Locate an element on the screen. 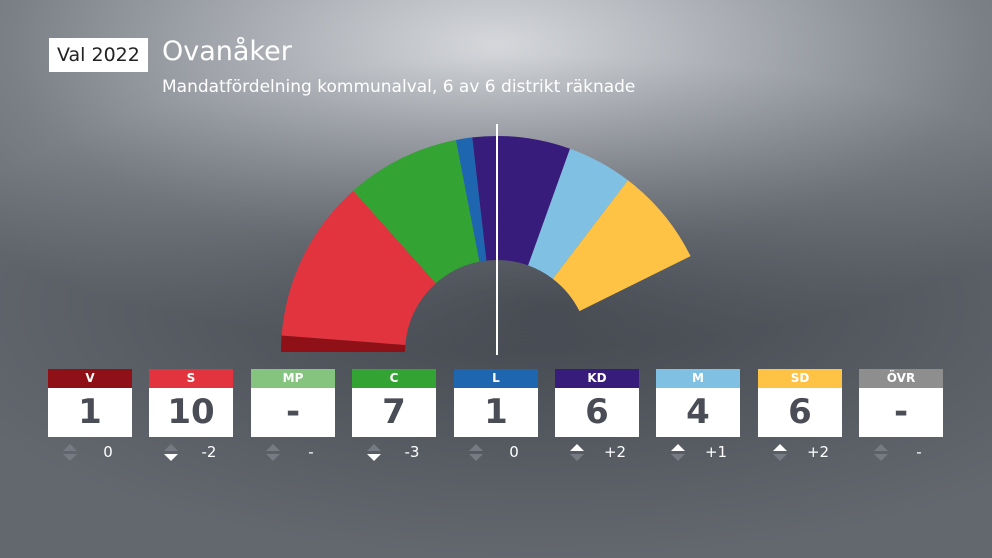 This screenshot has width=992, height=558. party-label: ÖVR is located at coordinates (901, 378).